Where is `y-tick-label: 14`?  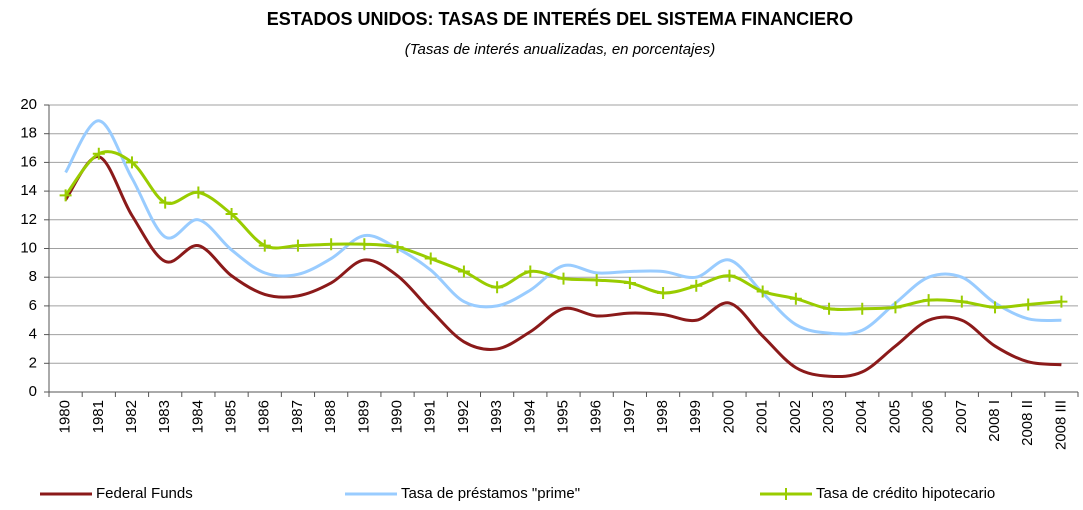
y-tick-label: 14 is located at coordinates (28, 190).